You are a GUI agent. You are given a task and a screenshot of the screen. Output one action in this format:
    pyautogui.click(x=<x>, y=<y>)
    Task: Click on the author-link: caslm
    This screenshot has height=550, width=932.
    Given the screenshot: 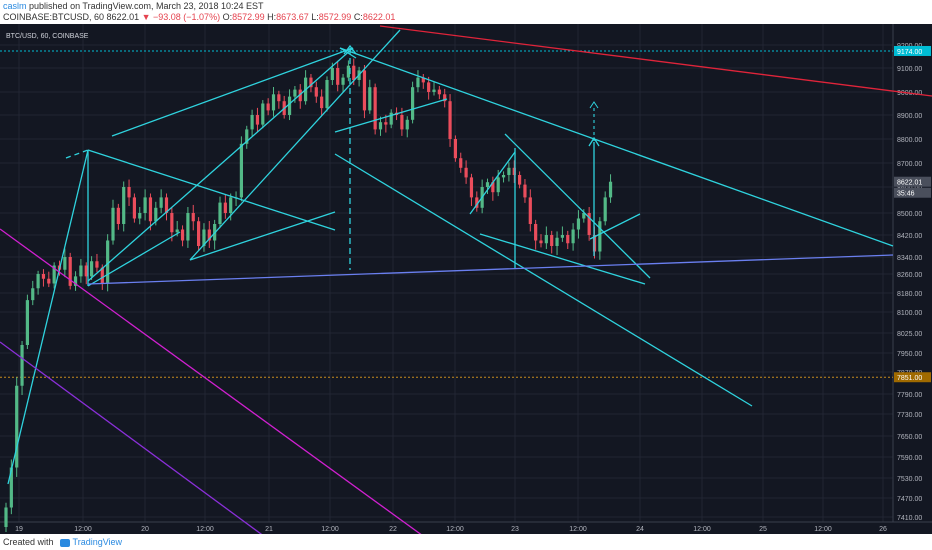 What is the action you would take?
    pyautogui.click(x=15, y=6)
    